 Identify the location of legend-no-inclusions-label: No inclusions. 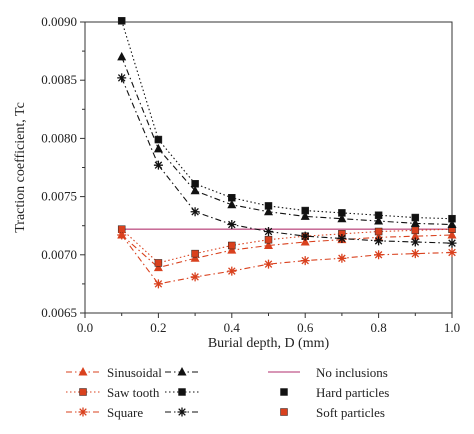
(352, 372).